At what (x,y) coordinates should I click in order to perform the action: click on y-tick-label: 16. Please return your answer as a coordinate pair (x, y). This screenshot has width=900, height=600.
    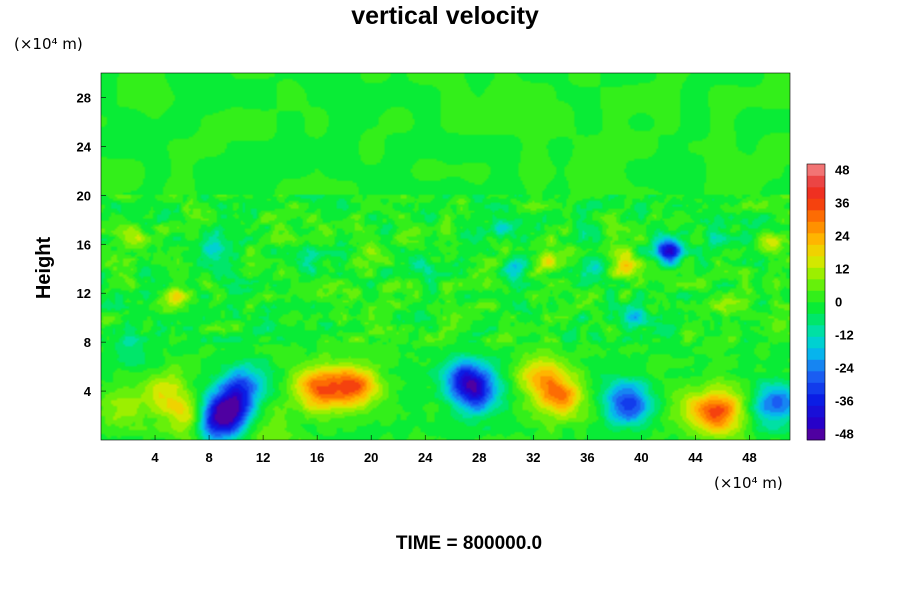
    Looking at the image, I should click on (84, 244).